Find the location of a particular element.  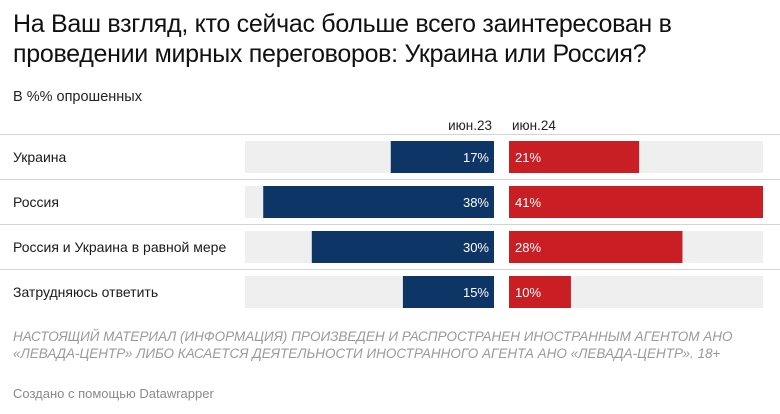

value-label-2024: 21% is located at coordinates (528, 157).